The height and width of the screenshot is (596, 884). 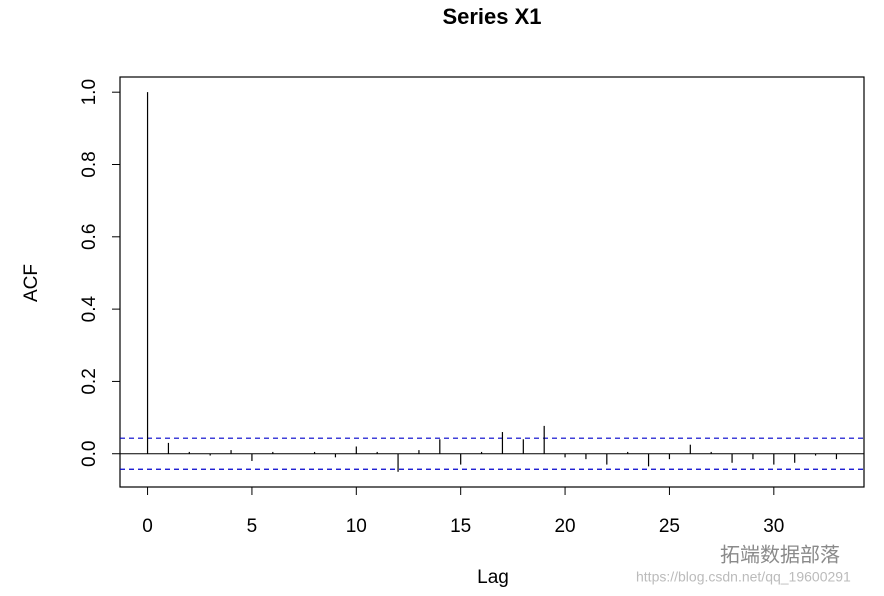 I want to click on y-tick-label: 0.8, so click(x=89, y=164).